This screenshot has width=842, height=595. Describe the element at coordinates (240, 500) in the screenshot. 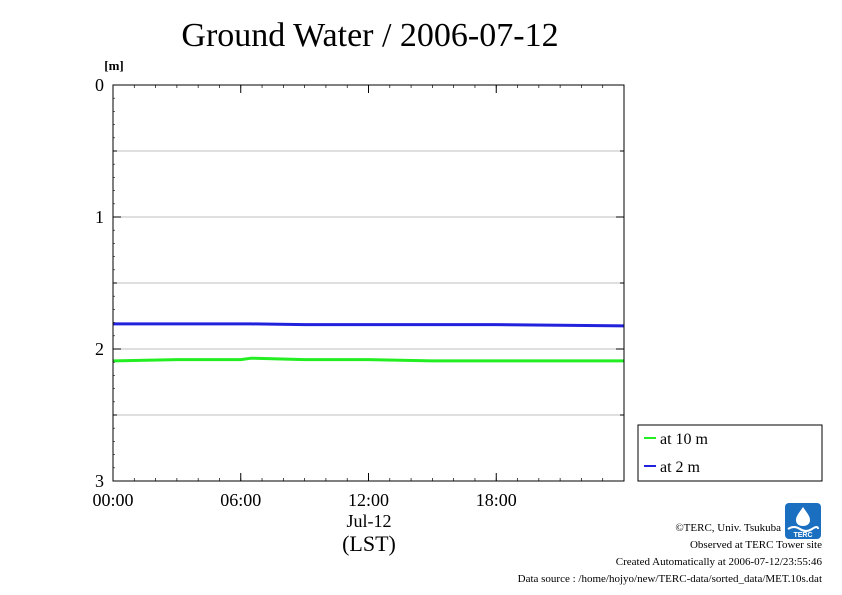

I see `x-tick-label: 06:00` at that location.